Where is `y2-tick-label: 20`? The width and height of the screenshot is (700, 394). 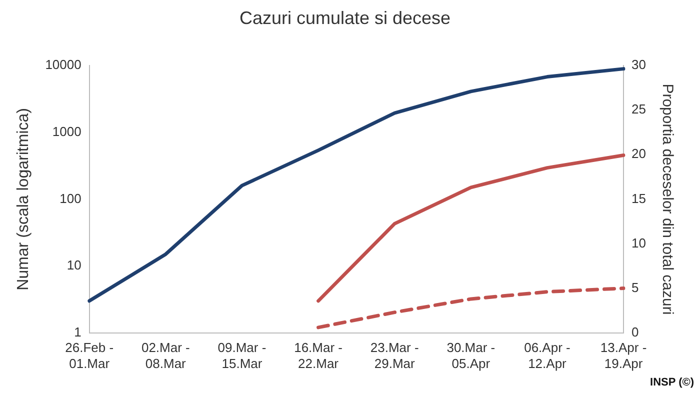
y2-tick-label: 20 is located at coordinates (639, 154).